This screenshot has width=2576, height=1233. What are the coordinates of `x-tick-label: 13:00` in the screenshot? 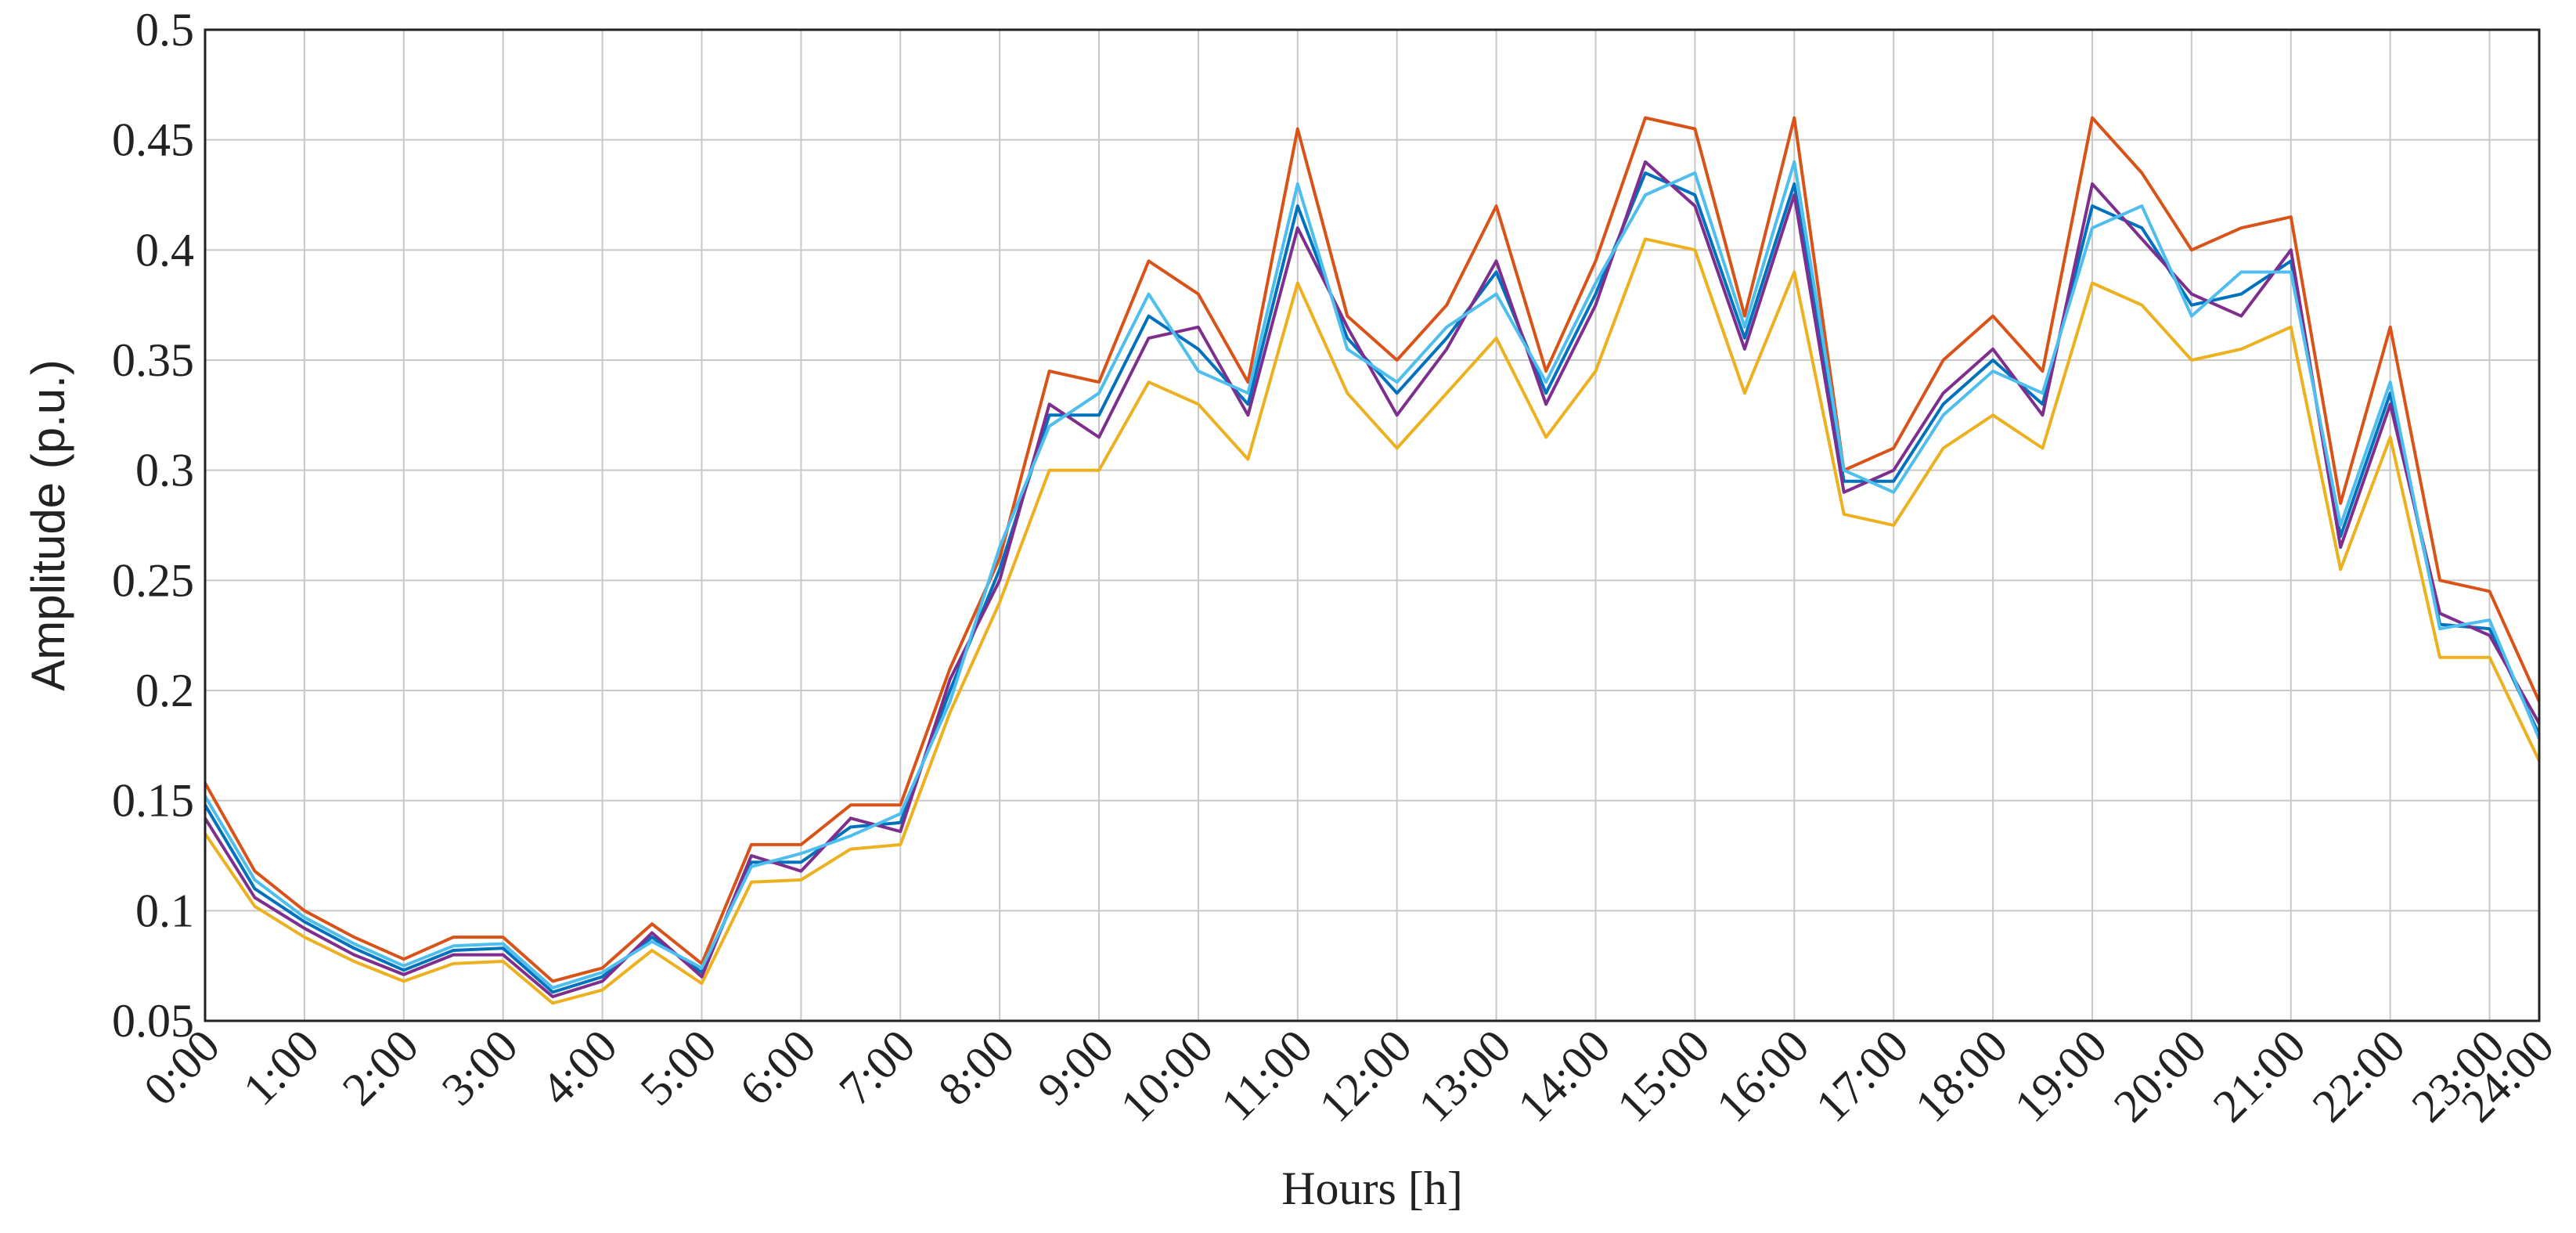 It's located at (1464, 1076).